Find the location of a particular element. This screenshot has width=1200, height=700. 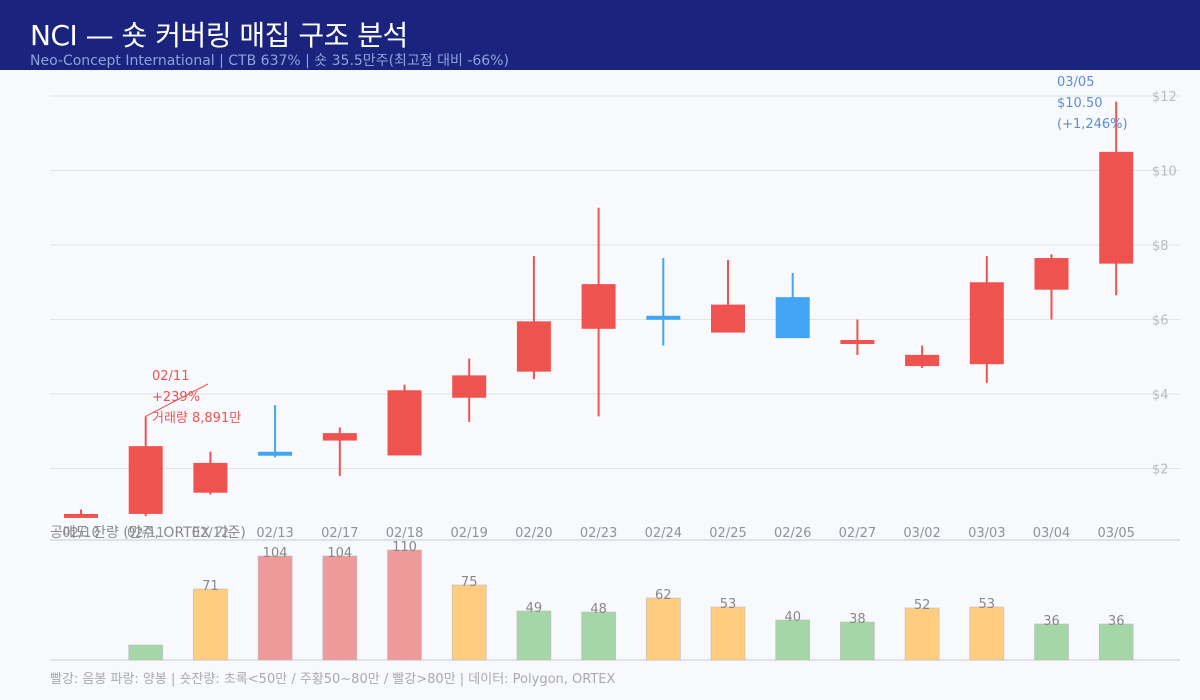

short-interest-bar-label: 71 is located at coordinates (210, 586).